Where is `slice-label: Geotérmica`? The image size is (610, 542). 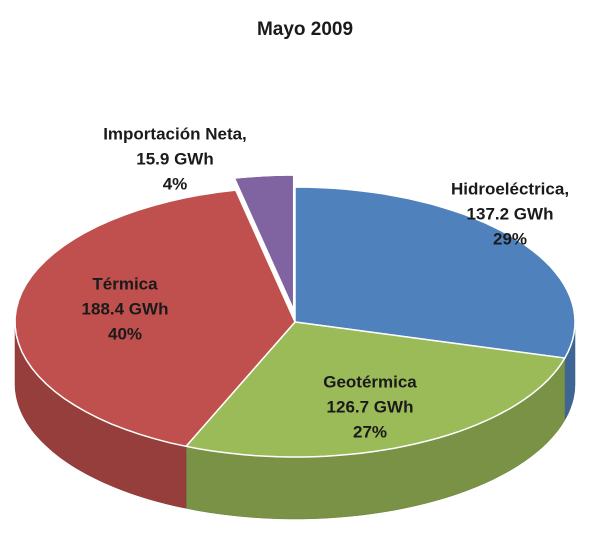 slice-label: Geotérmica is located at coordinates (370, 381).